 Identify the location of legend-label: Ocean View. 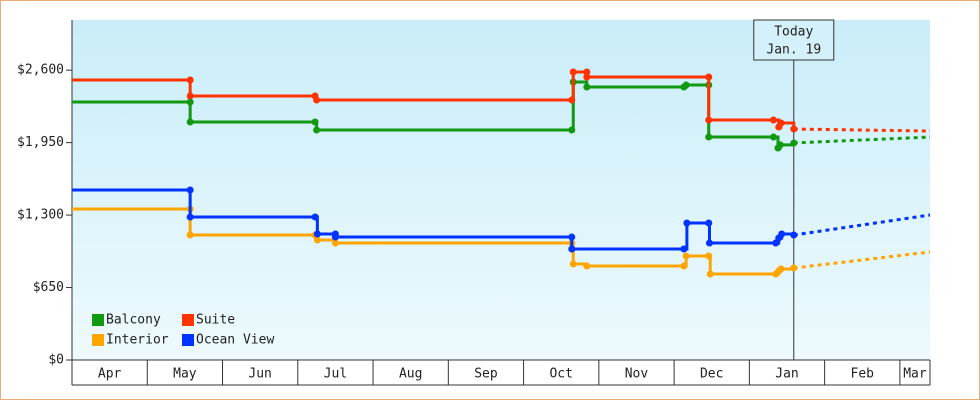
(235, 340).